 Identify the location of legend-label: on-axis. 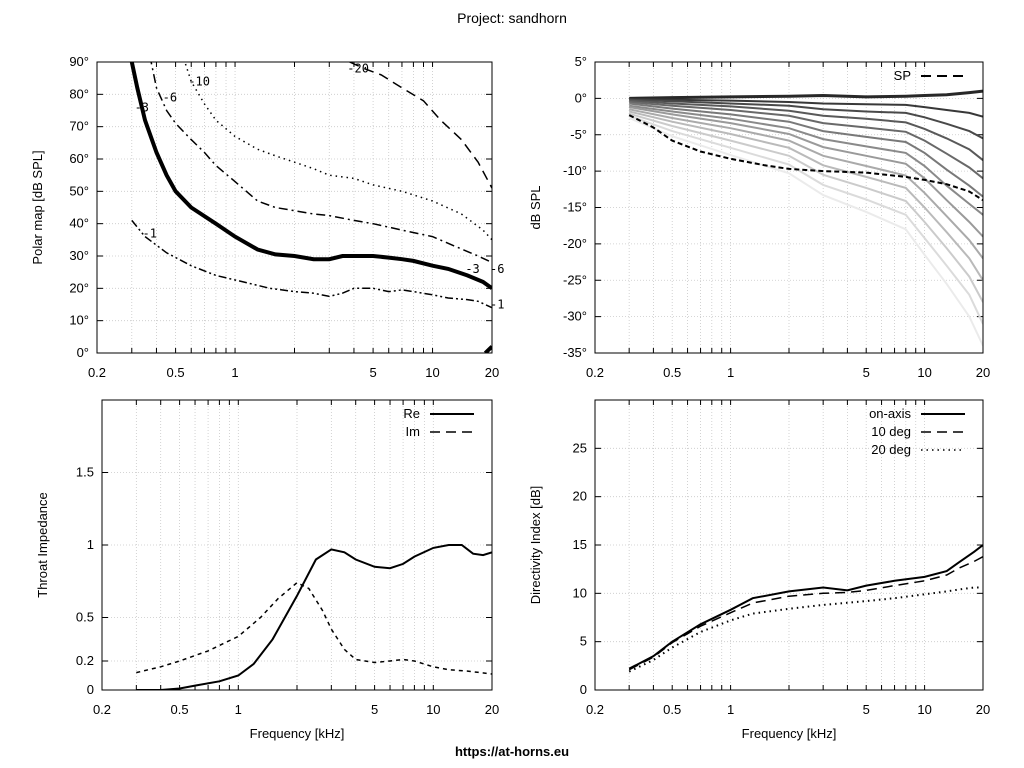
(890, 413).